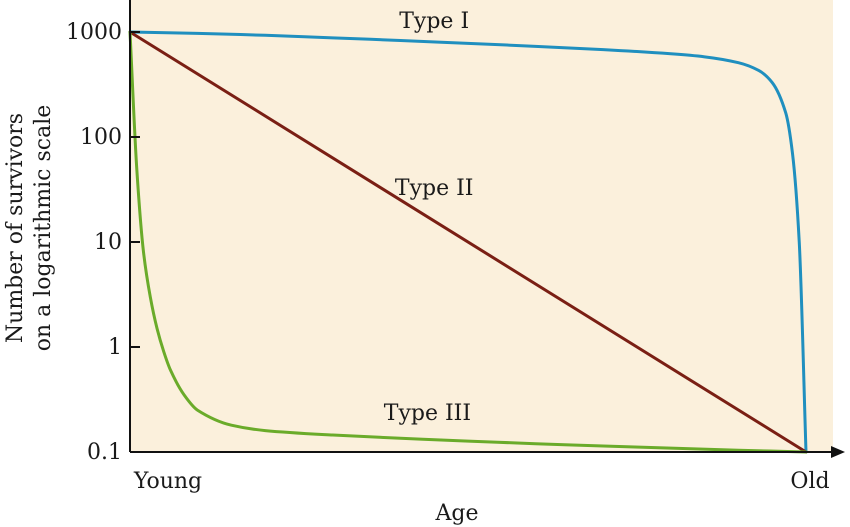 The width and height of the screenshot is (850, 527). Describe the element at coordinates (101, 137) in the screenshot. I see `y-tick-label: 100` at that location.